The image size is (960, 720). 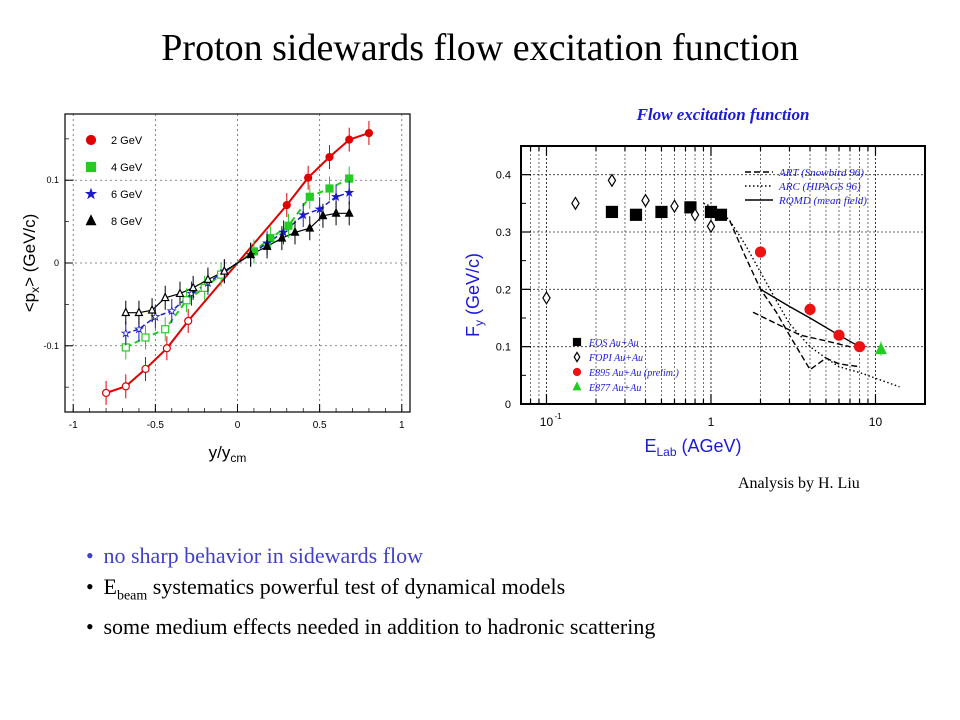 I want to click on y-tick-label: 0.2, so click(x=503, y=290).